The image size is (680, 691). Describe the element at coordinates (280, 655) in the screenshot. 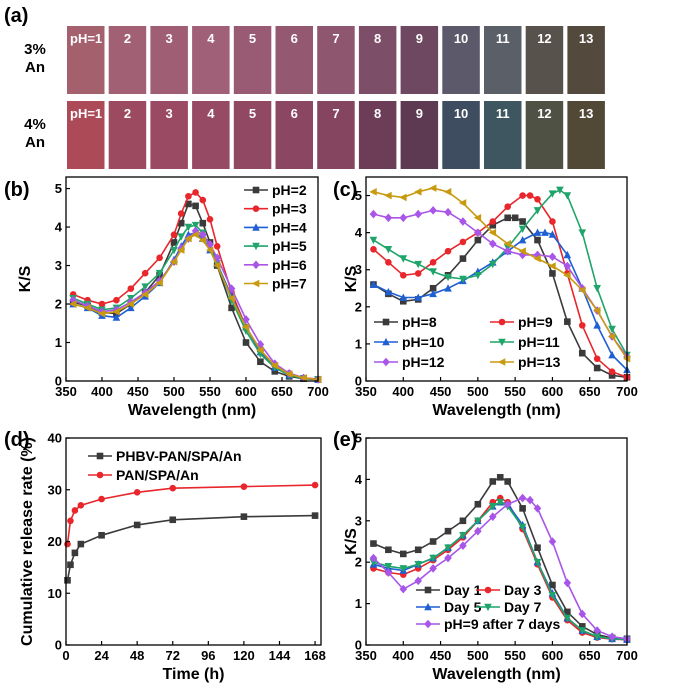

I see `x-tick-label-6: 144` at that location.